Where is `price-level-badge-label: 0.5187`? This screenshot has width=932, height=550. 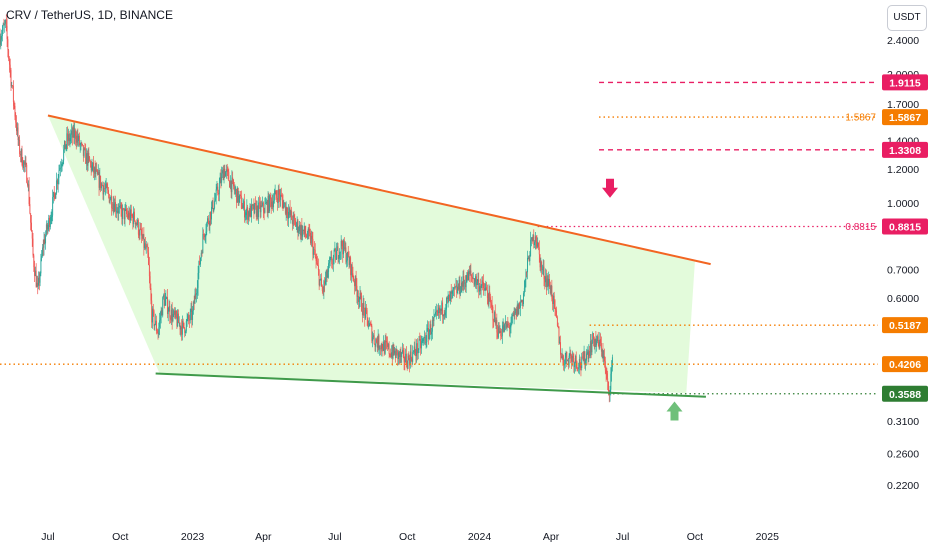
price-level-badge-label: 0.5187 is located at coordinates (905, 326).